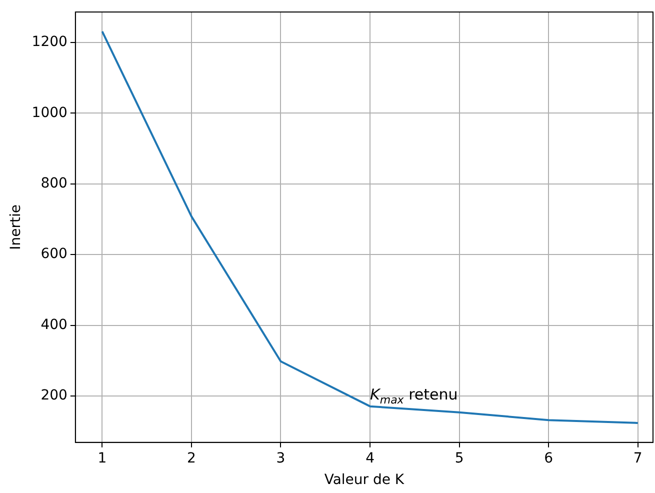 Image resolution: width=655 pixels, height=493 pixels. What do you see at coordinates (50, 42) in the screenshot?
I see `y-tick-label: 1200` at bounding box center [50, 42].